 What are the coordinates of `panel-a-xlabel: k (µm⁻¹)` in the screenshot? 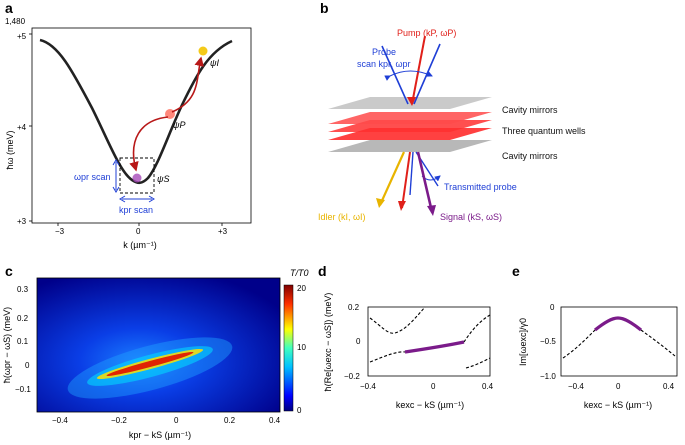 It's located at (139, 245).